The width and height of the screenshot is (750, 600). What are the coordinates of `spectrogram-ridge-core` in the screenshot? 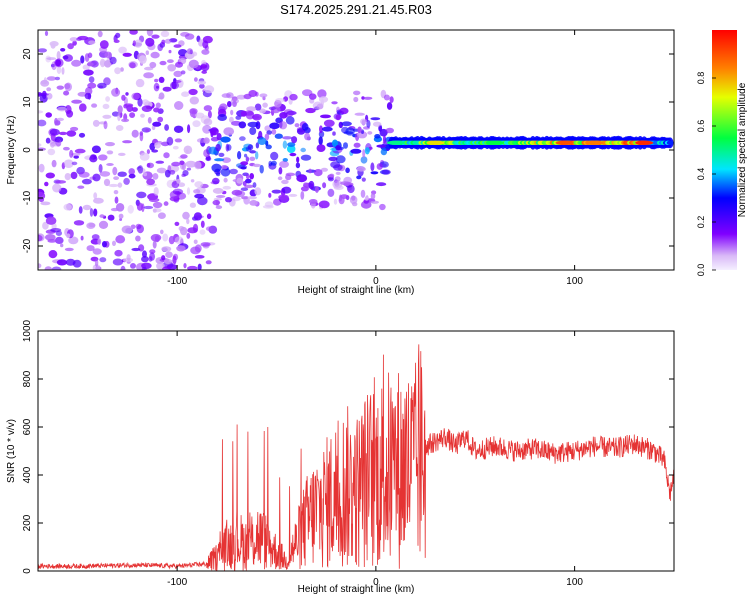 It's located at (670, 142).